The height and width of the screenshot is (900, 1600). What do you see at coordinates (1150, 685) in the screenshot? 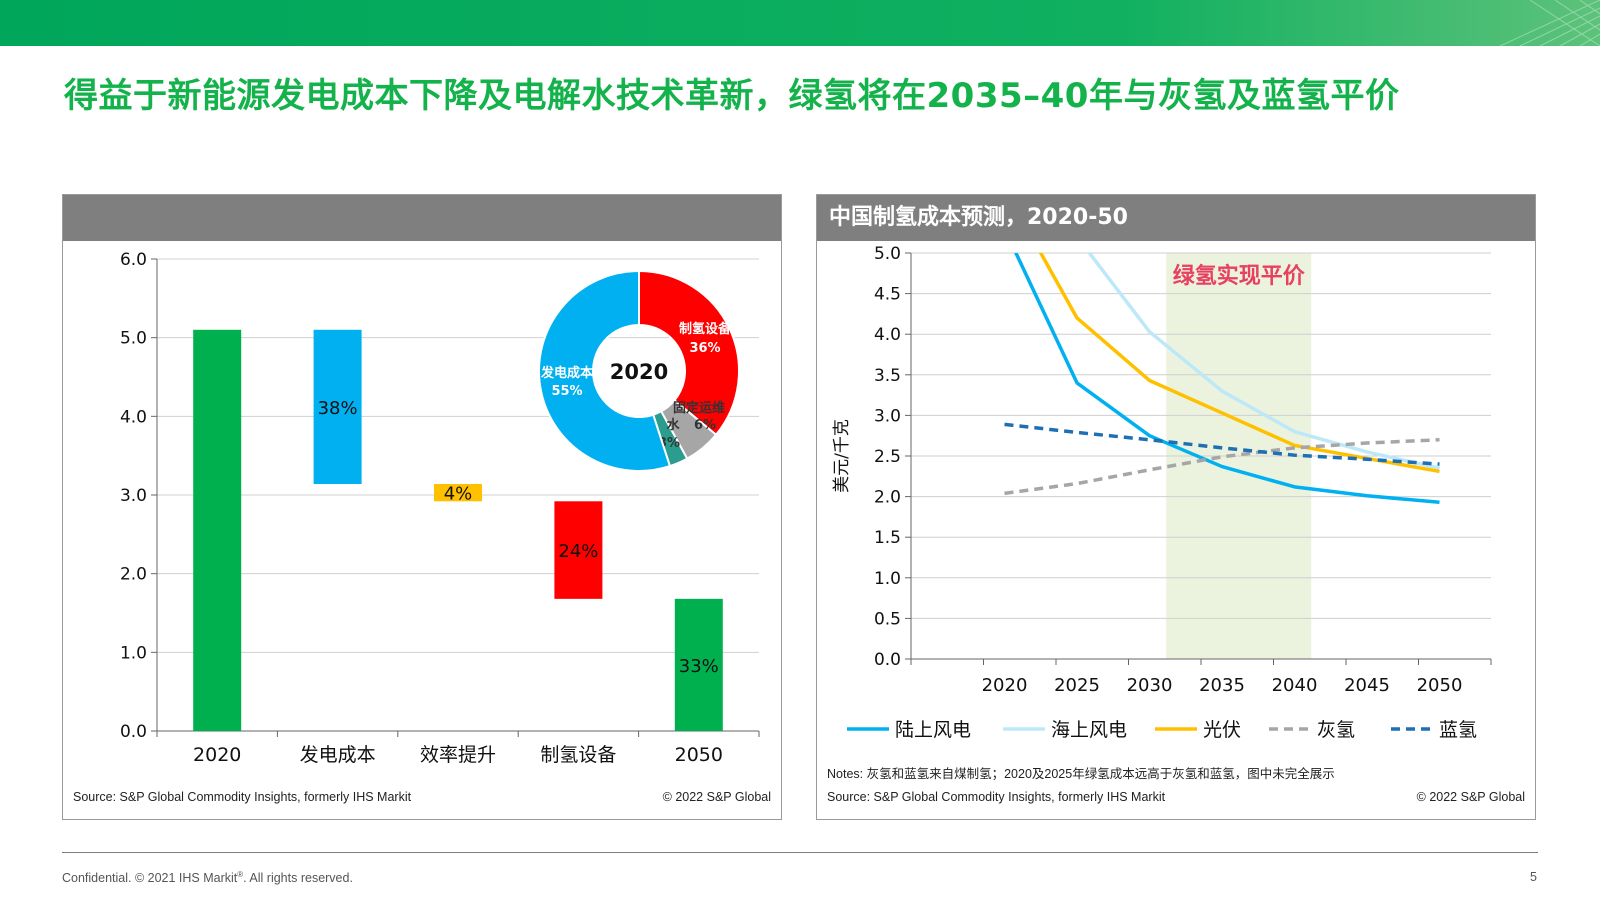
I see `x-tick-label: 2030` at bounding box center [1150, 685].